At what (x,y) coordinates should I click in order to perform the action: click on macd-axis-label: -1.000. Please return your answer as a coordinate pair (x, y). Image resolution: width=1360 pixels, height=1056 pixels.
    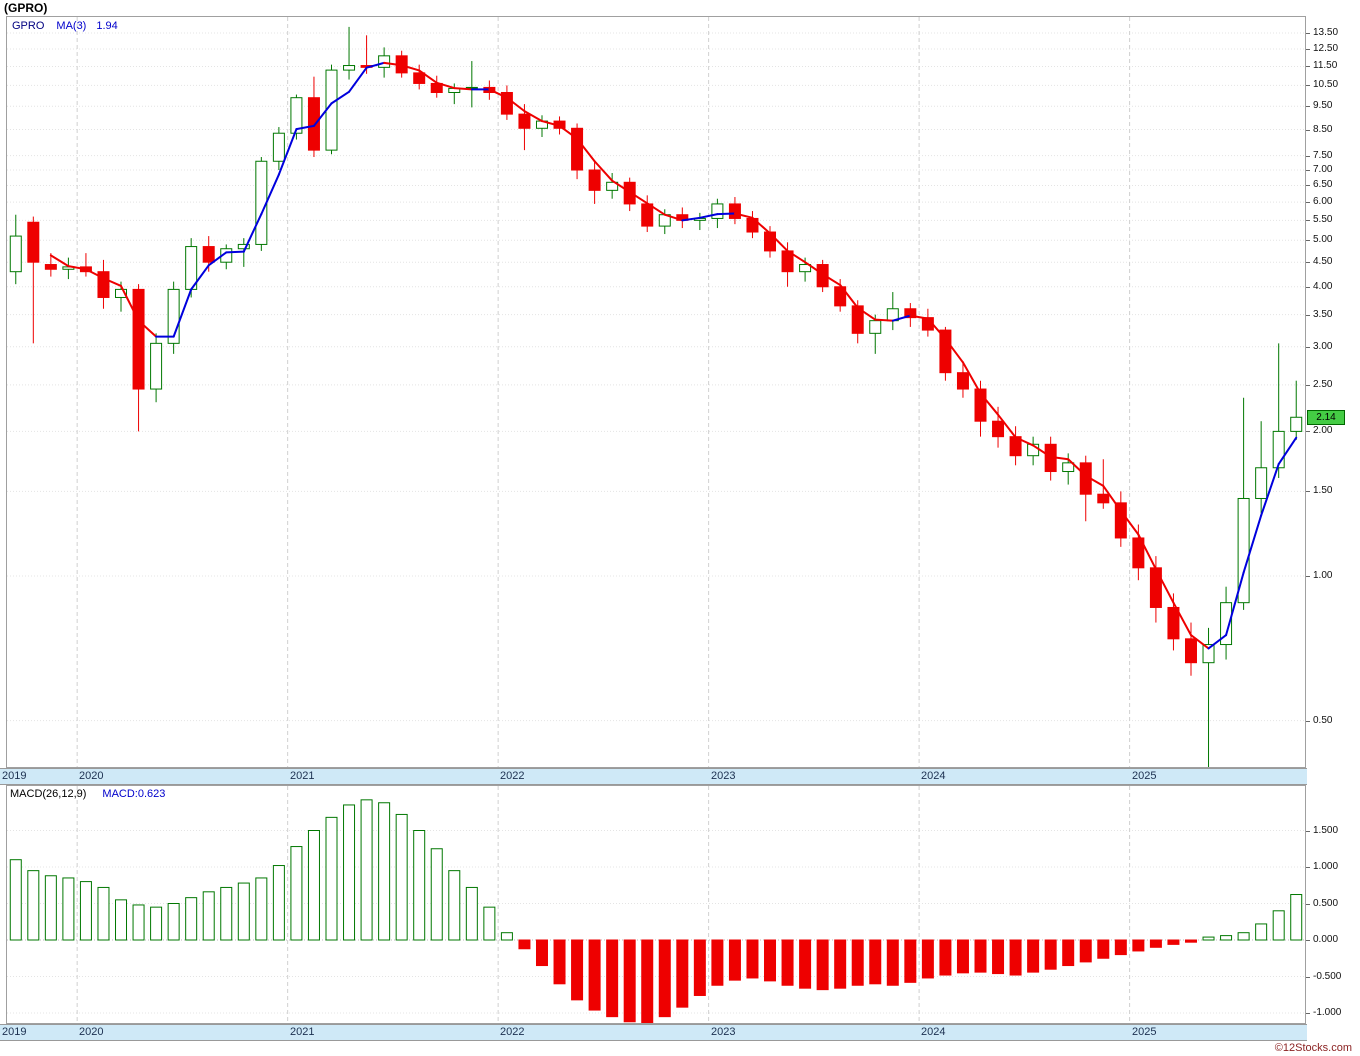
    Looking at the image, I should click on (1327, 1012).